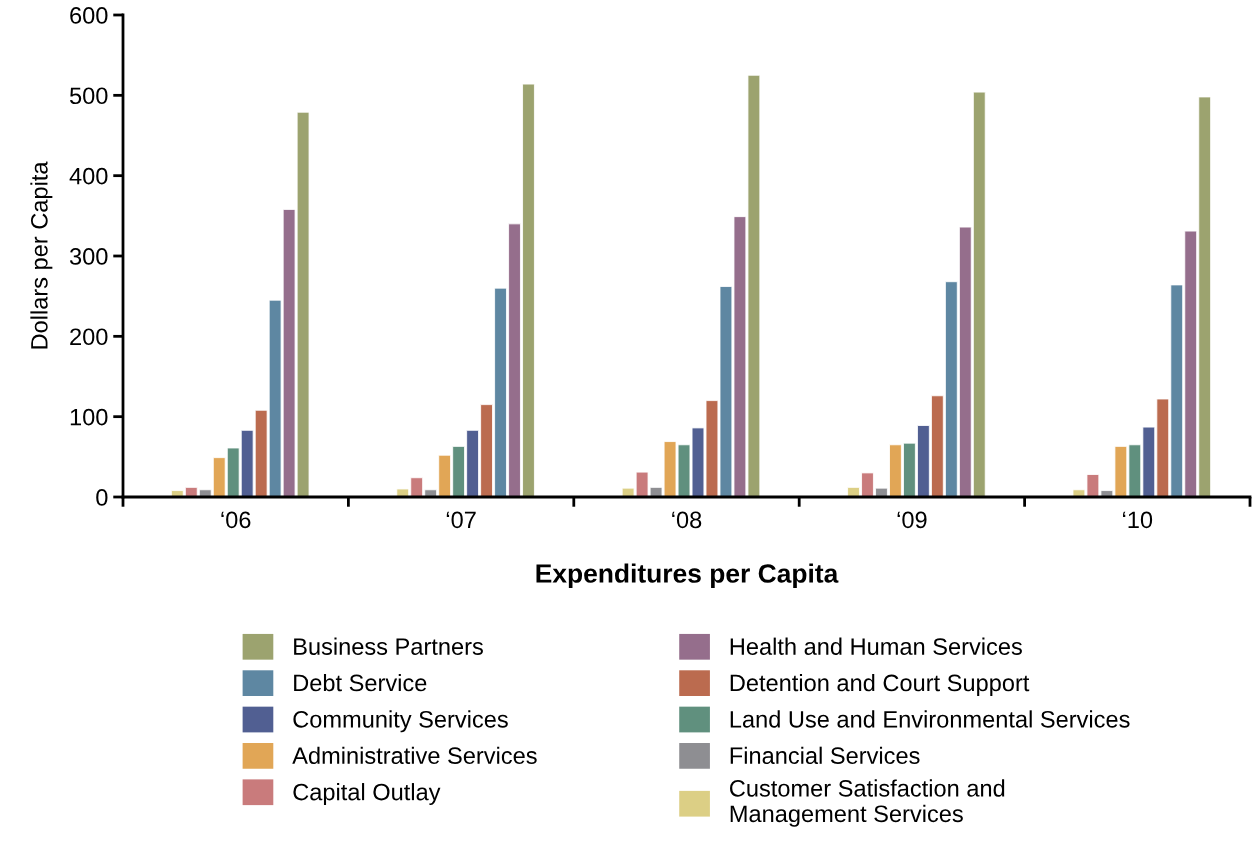 Image resolution: width=1257 pixels, height=842 pixels. What do you see at coordinates (102, 497) in the screenshot?
I see `y-tick-label: 0` at bounding box center [102, 497].